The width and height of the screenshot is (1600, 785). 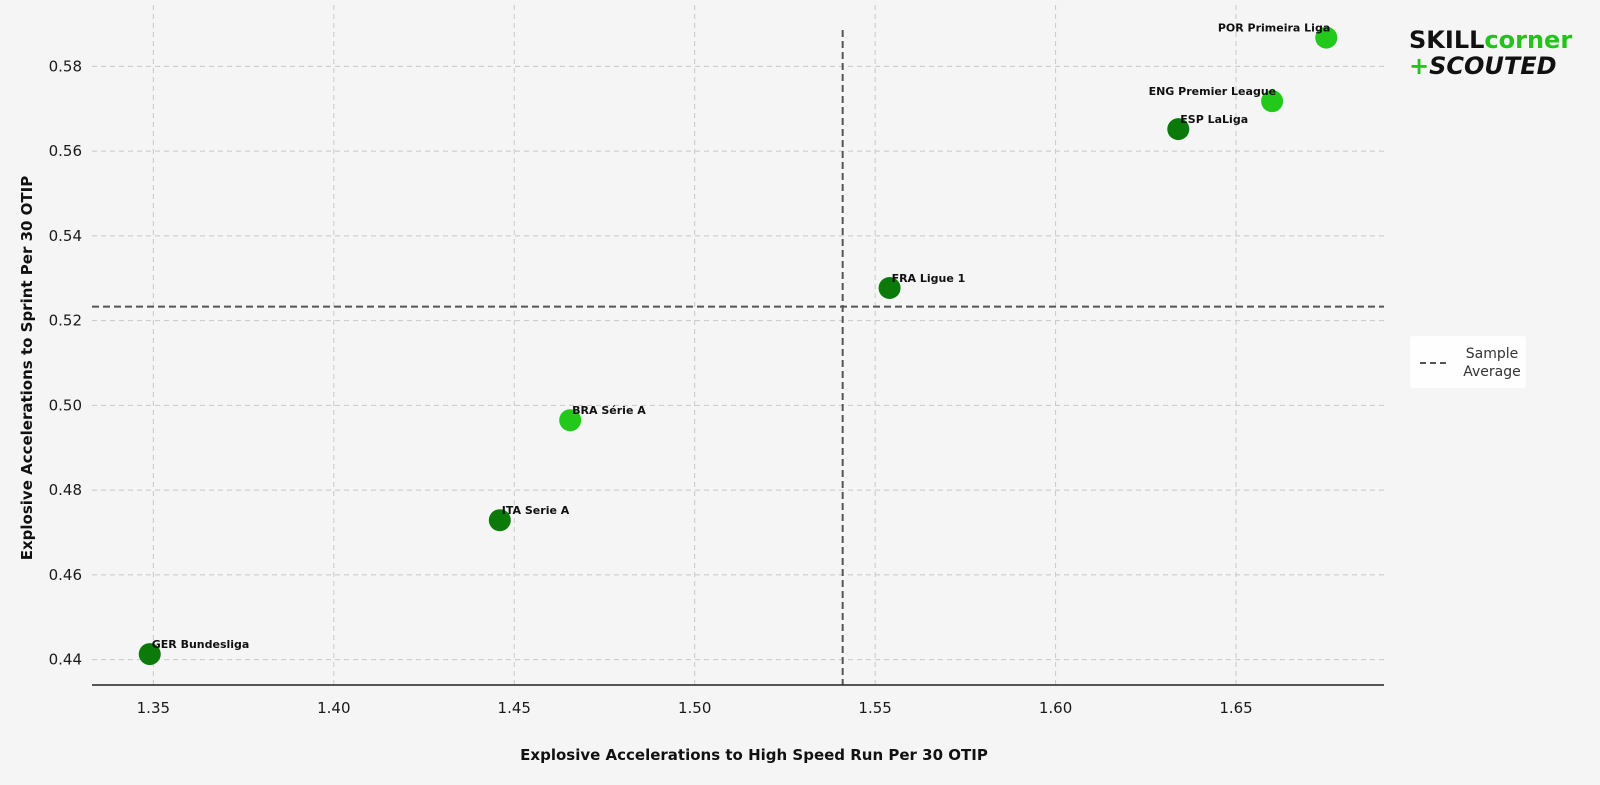 I want to click on logo-corner: corner, so click(x=1528, y=40).